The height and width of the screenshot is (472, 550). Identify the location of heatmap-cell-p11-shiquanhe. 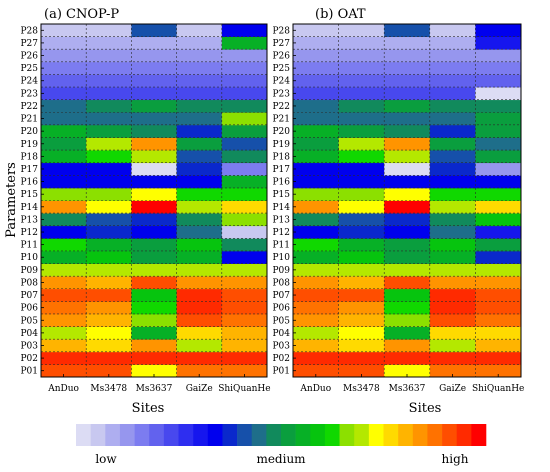
(244, 245).